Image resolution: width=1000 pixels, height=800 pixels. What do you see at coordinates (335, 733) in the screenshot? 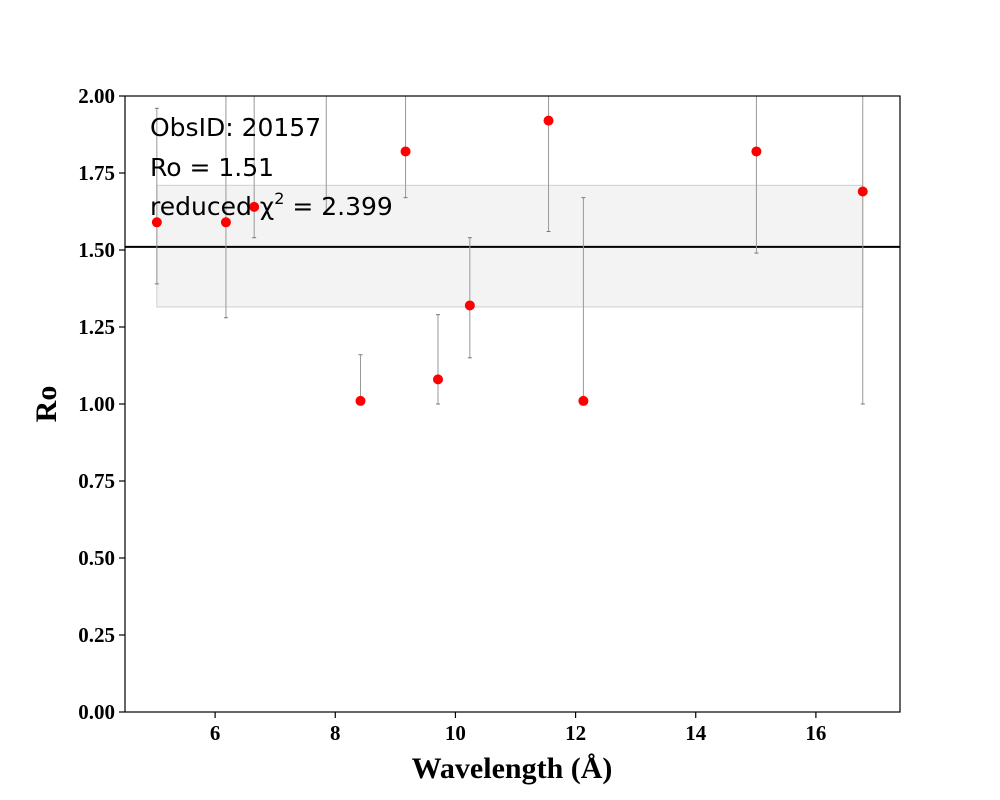
I see `x-tick-label-8: 8` at bounding box center [335, 733].